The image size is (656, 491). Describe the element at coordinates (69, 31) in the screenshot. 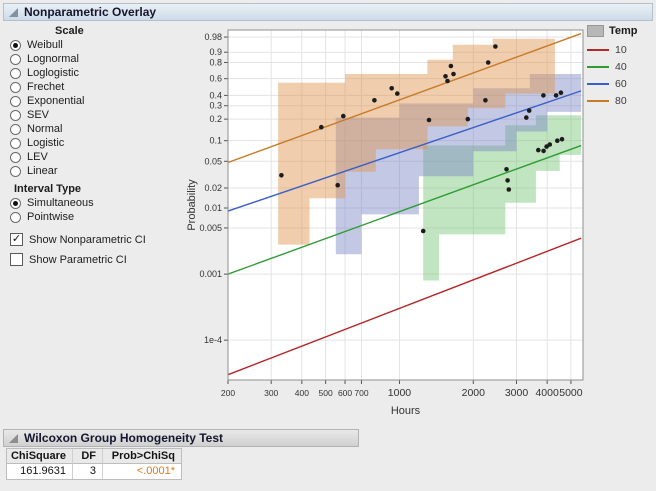

I see `scale-group-label: Scale` at that location.